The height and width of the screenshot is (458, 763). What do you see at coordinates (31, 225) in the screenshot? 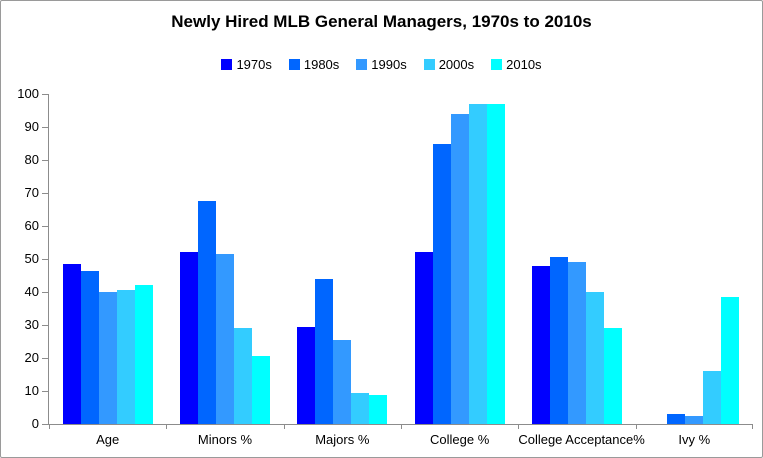
I see `y-axis-label: 60` at bounding box center [31, 225].